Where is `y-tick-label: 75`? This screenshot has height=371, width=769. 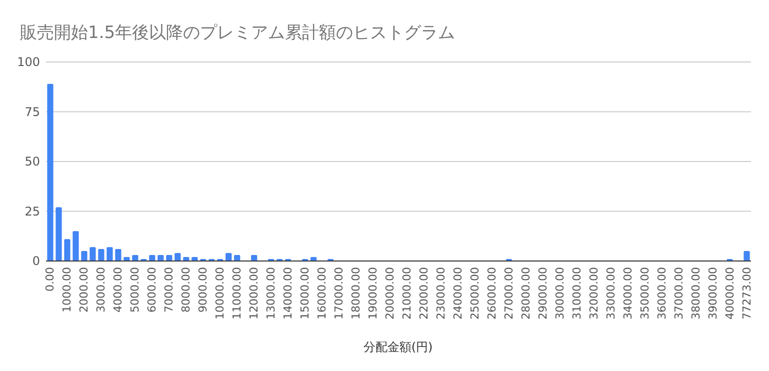 y-tick-label: 75 is located at coordinates (32, 111).